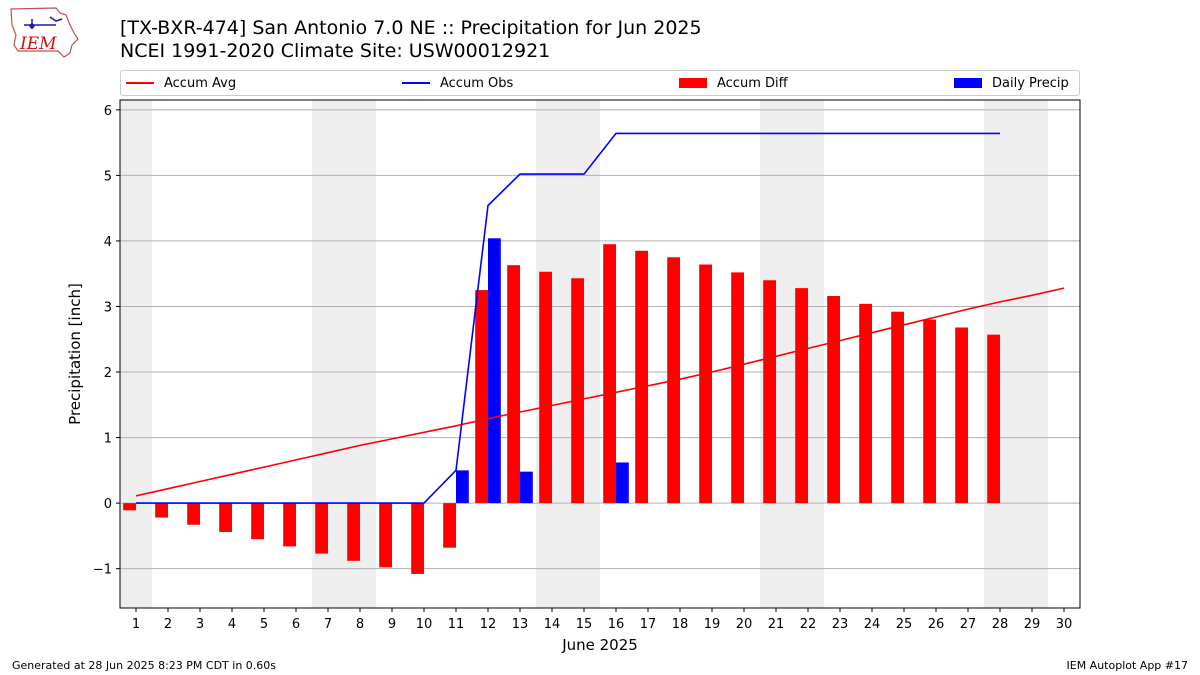 The height and width of the screenshot is (675, 1200). What do you see at coordinates (1000, 624) in the screenshot?
I see `x-tick-label: 28` at bounding box center [1000, 624].